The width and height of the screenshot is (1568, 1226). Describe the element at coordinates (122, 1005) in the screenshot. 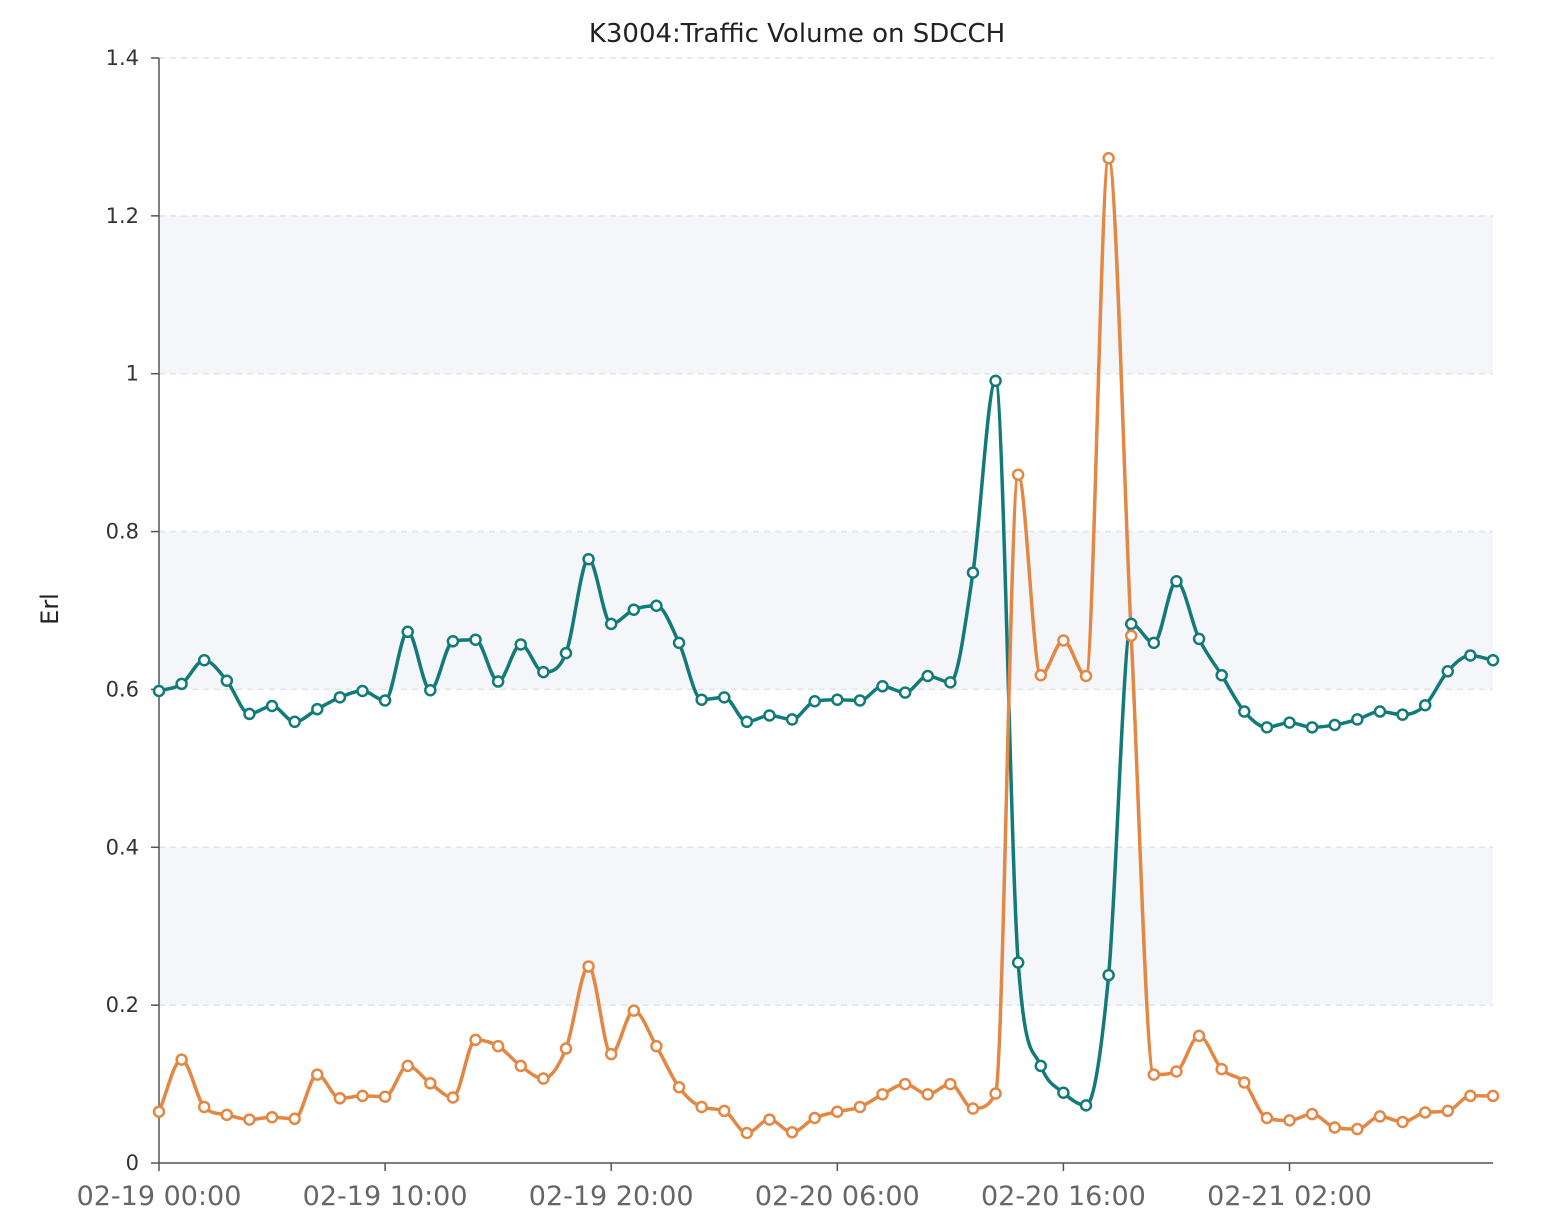

I see `y-tick-label: 0.2` at that location.